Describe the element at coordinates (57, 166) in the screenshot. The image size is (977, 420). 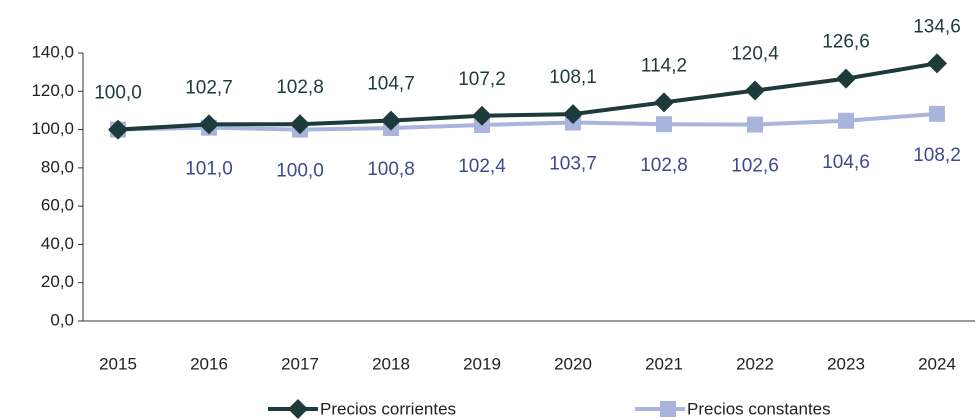
I see `y-tick-label: 80,0` at that location.